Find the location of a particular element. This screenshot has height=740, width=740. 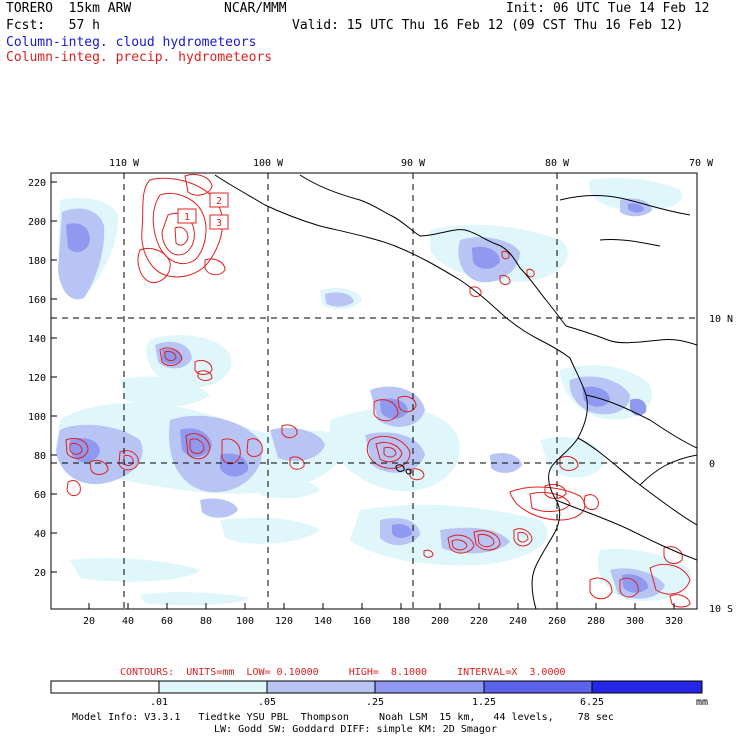

organization: NCAR/MMM is located at coordinates (255, 8).